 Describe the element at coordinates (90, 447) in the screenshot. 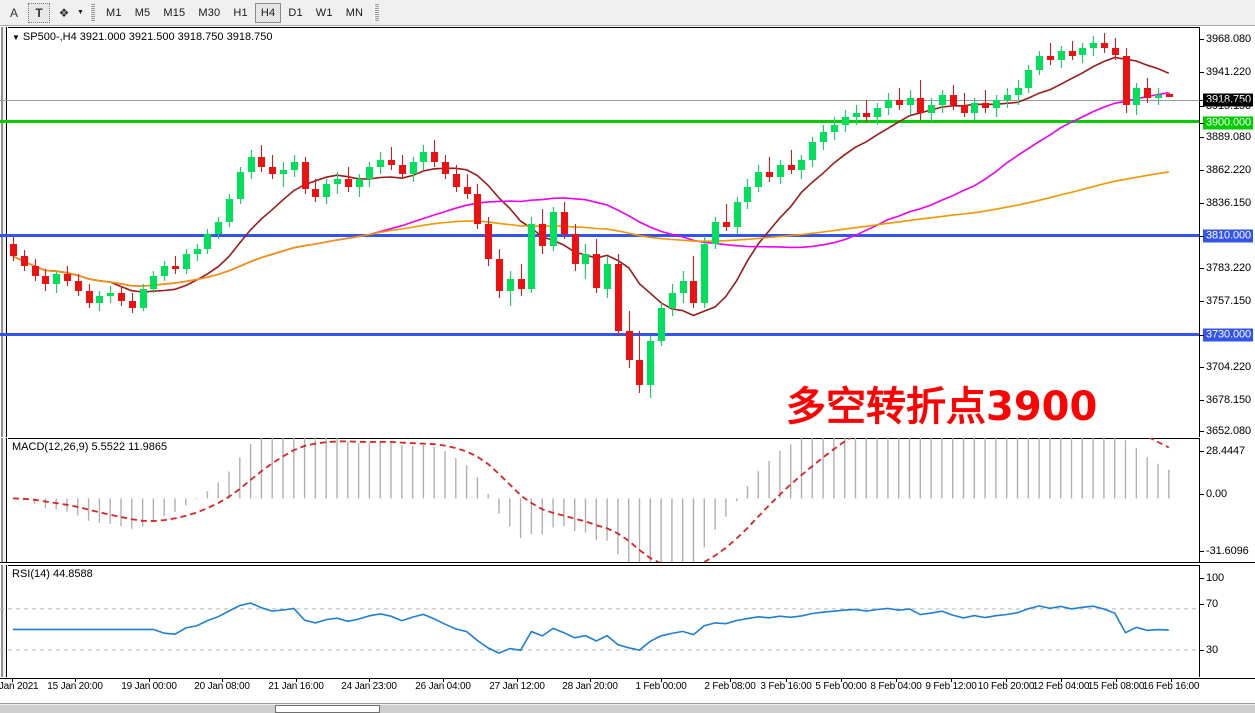

I see `macd-label: MACD(12,26,9) 5.5522 11.9865` at that location.